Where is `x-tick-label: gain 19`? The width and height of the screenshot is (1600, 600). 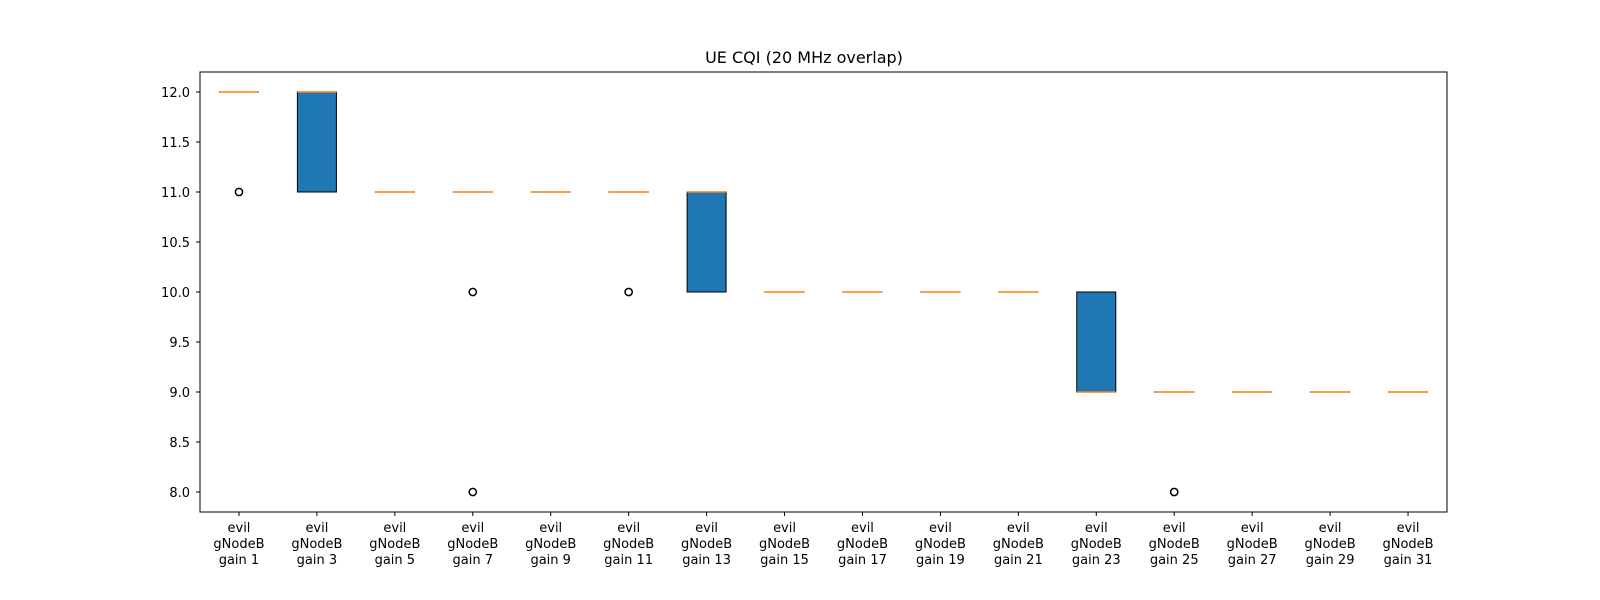
x-tick-label: gain 19 is located at coordinates (940, 560).